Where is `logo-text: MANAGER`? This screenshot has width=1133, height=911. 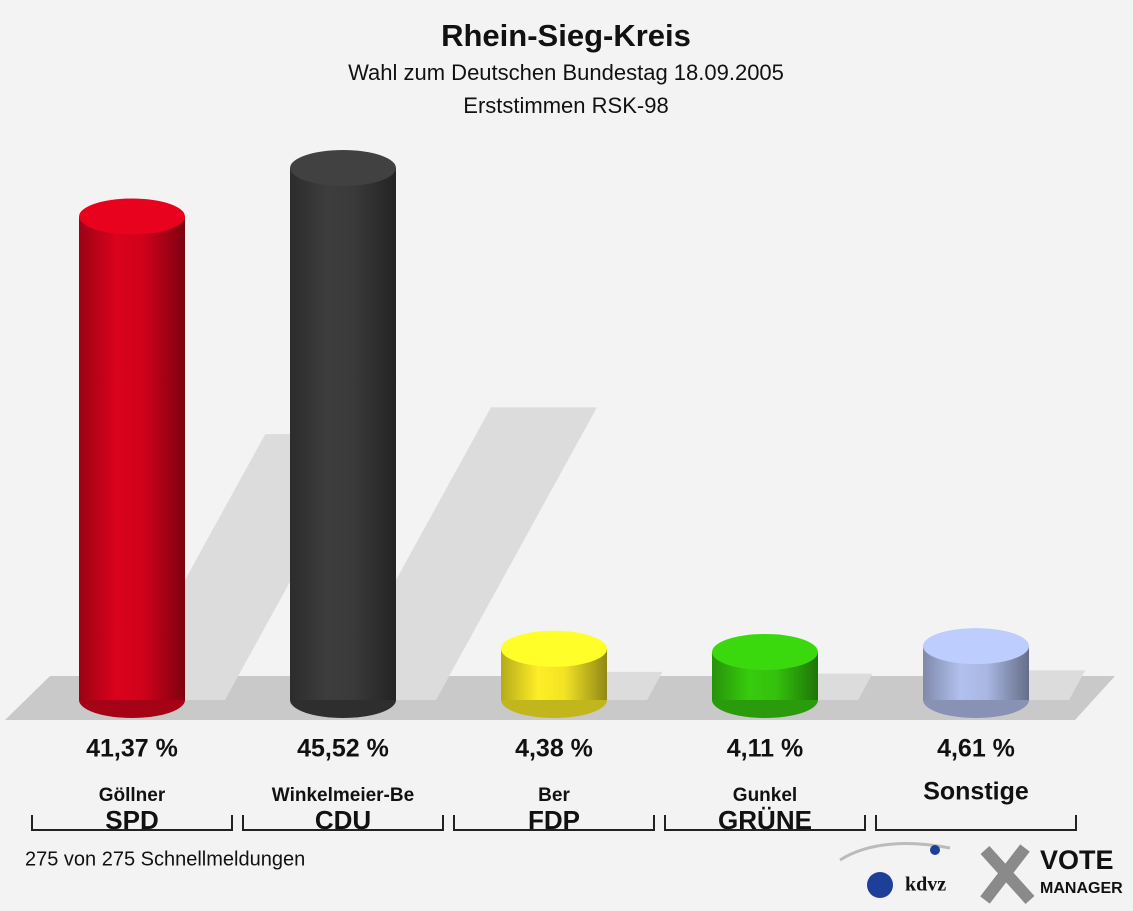 logo-text: MANAGER is located at coordinates (1081, 888).